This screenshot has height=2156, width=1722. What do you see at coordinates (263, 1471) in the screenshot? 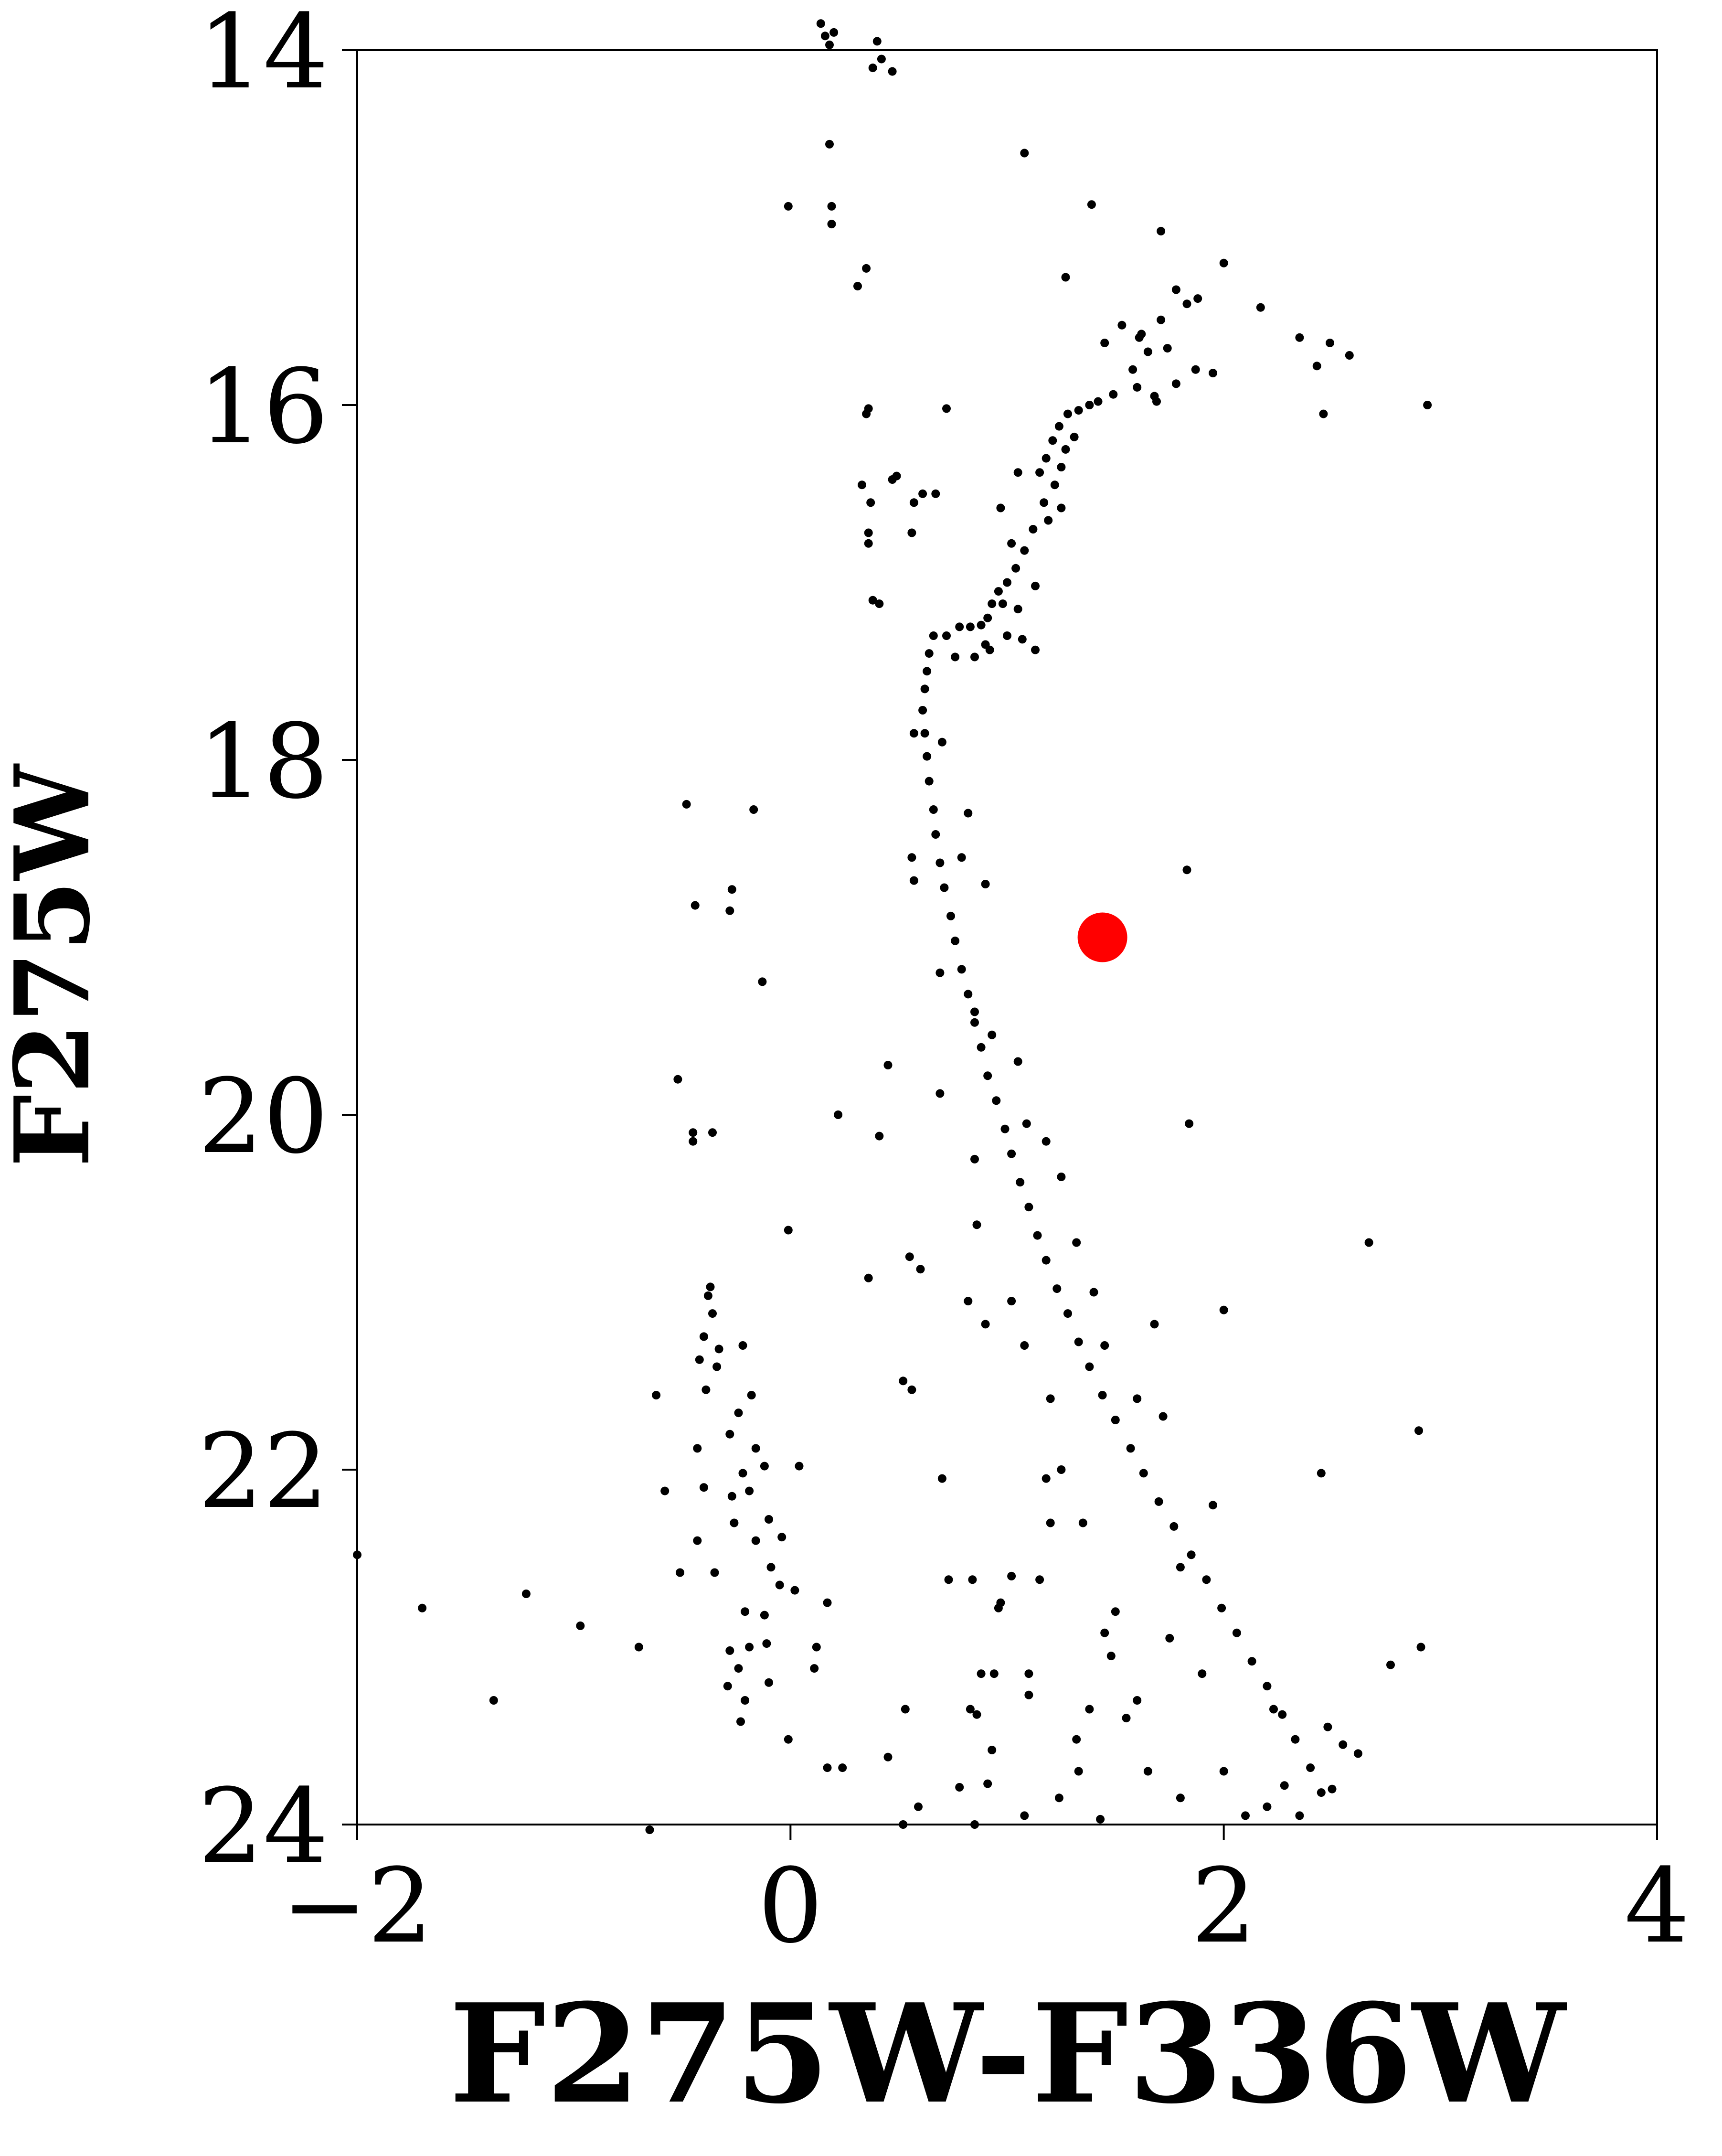
I see `y-tick-label: 22` at bounding box center [263, 1471].